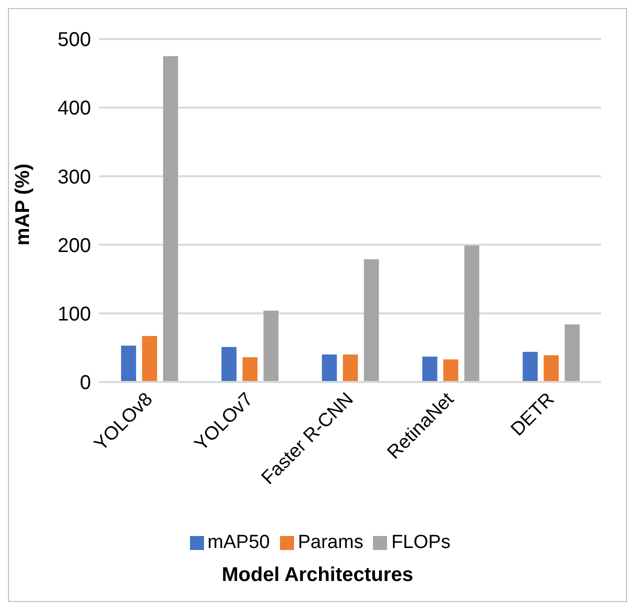 The height and width of the screenshot is (608, 633). I want to click on y-tick-label: 0, so click(85, 383).